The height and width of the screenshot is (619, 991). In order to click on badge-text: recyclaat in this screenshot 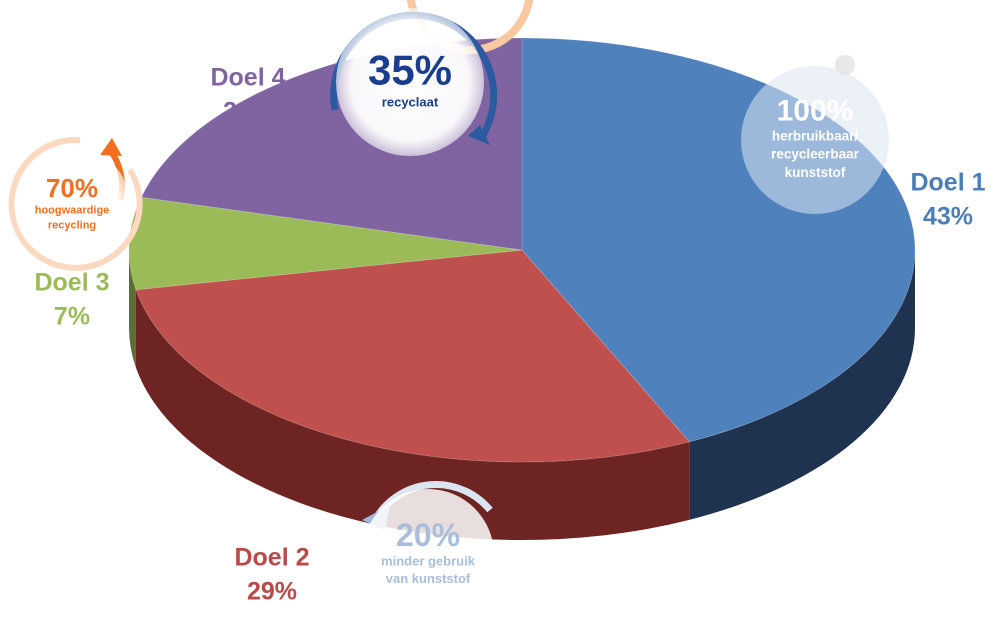, I will do `click(410, 101)`.